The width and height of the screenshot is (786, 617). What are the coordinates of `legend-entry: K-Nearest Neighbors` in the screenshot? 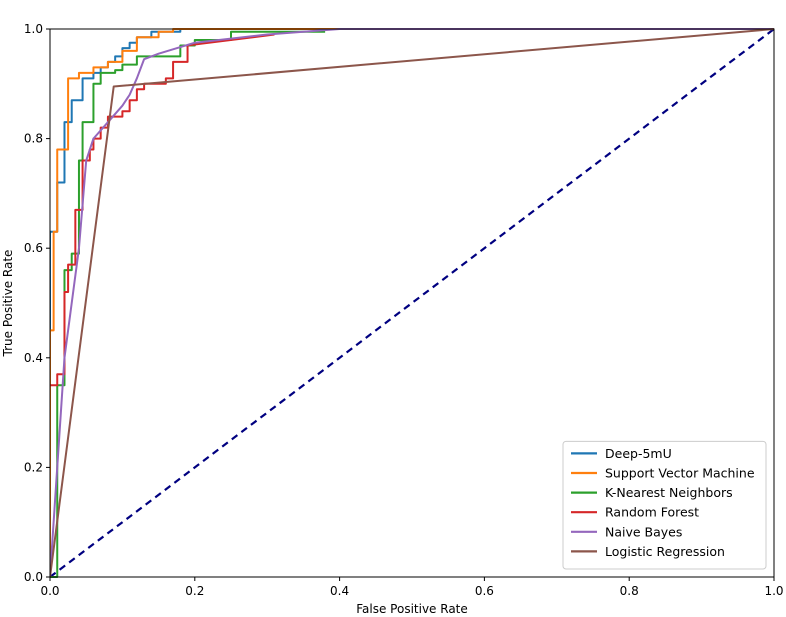 It's located at (669, 492).